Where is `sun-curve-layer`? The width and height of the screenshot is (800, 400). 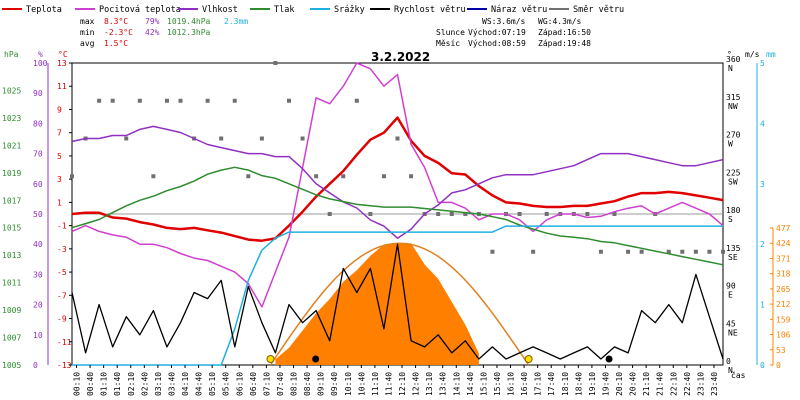 sun-curve-layer is located at coordinates (399, 304).